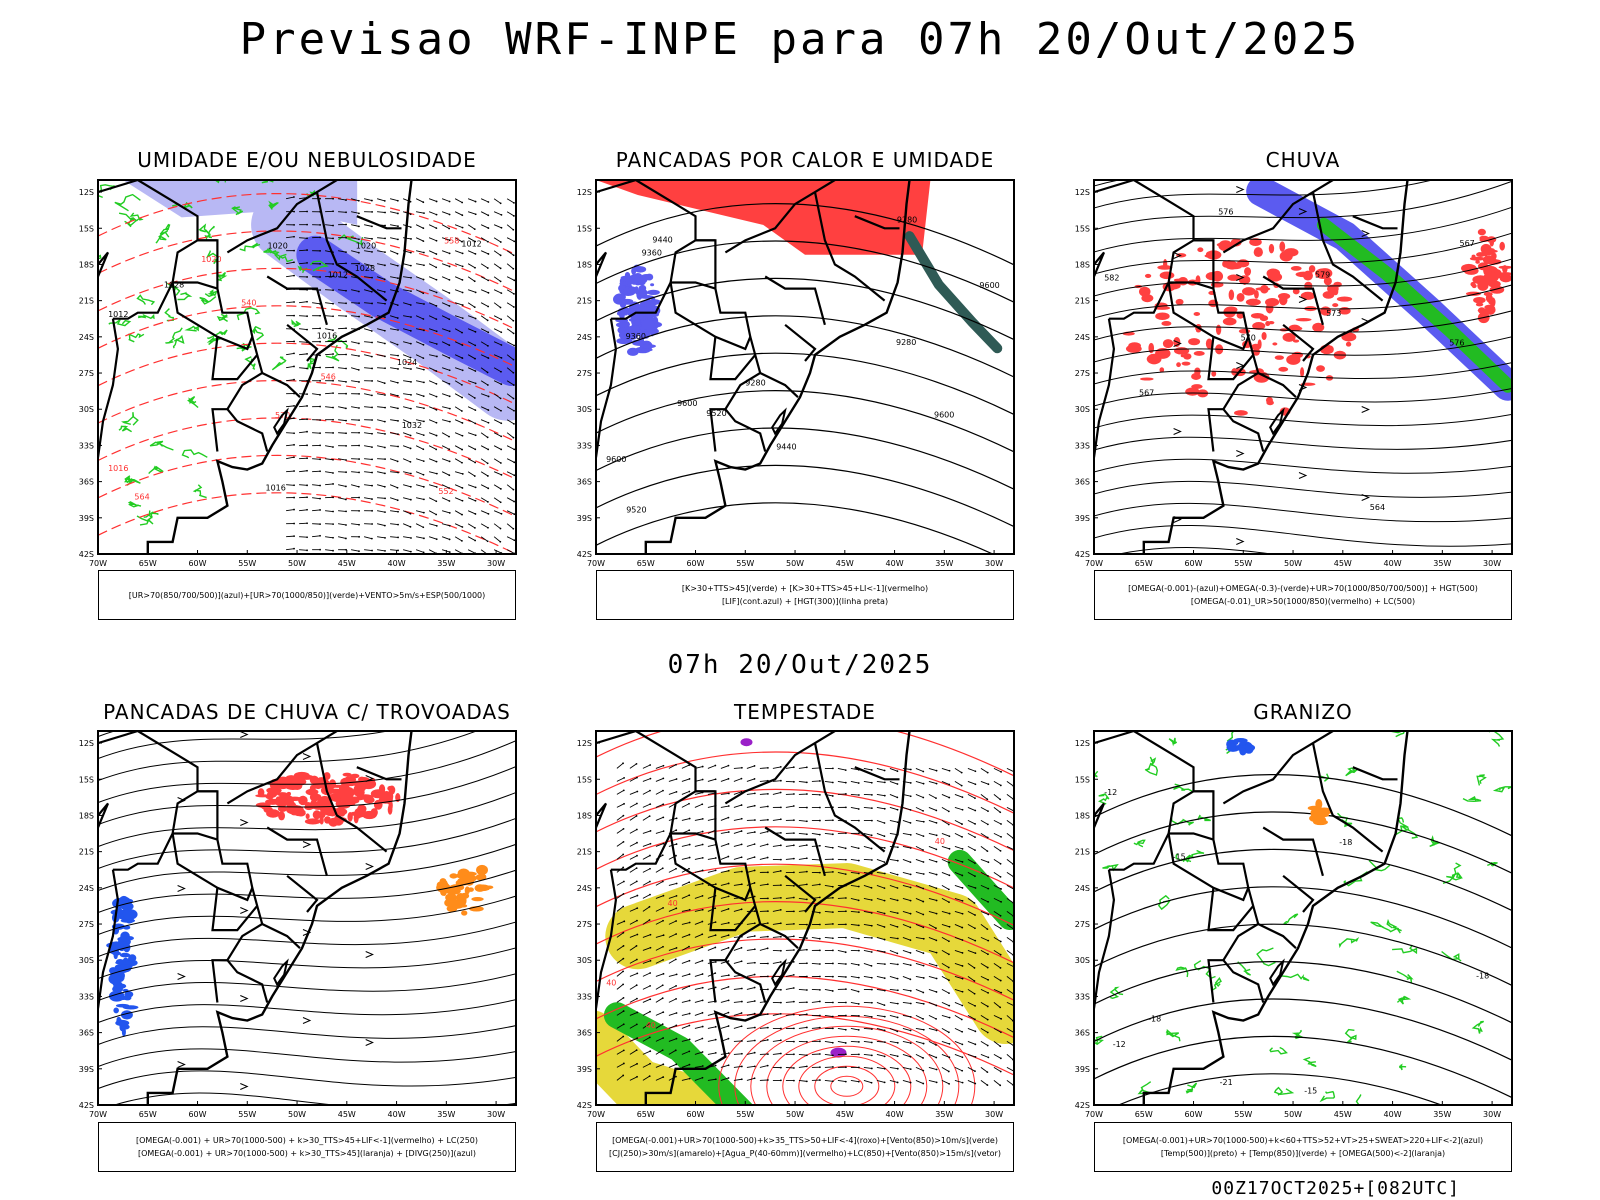 The image size is (1600, 1200). Describe the element at coordinates (678, 1053) in the screenshot. I see `wind850-green-sw` at that location.